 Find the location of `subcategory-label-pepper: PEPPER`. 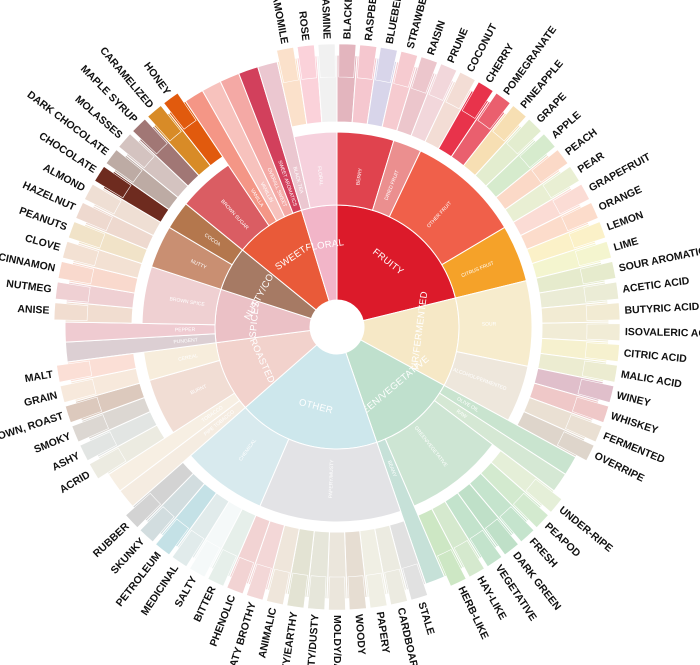

subcategory-label-pepper: PEPPER is located at coordinates (185, 330).